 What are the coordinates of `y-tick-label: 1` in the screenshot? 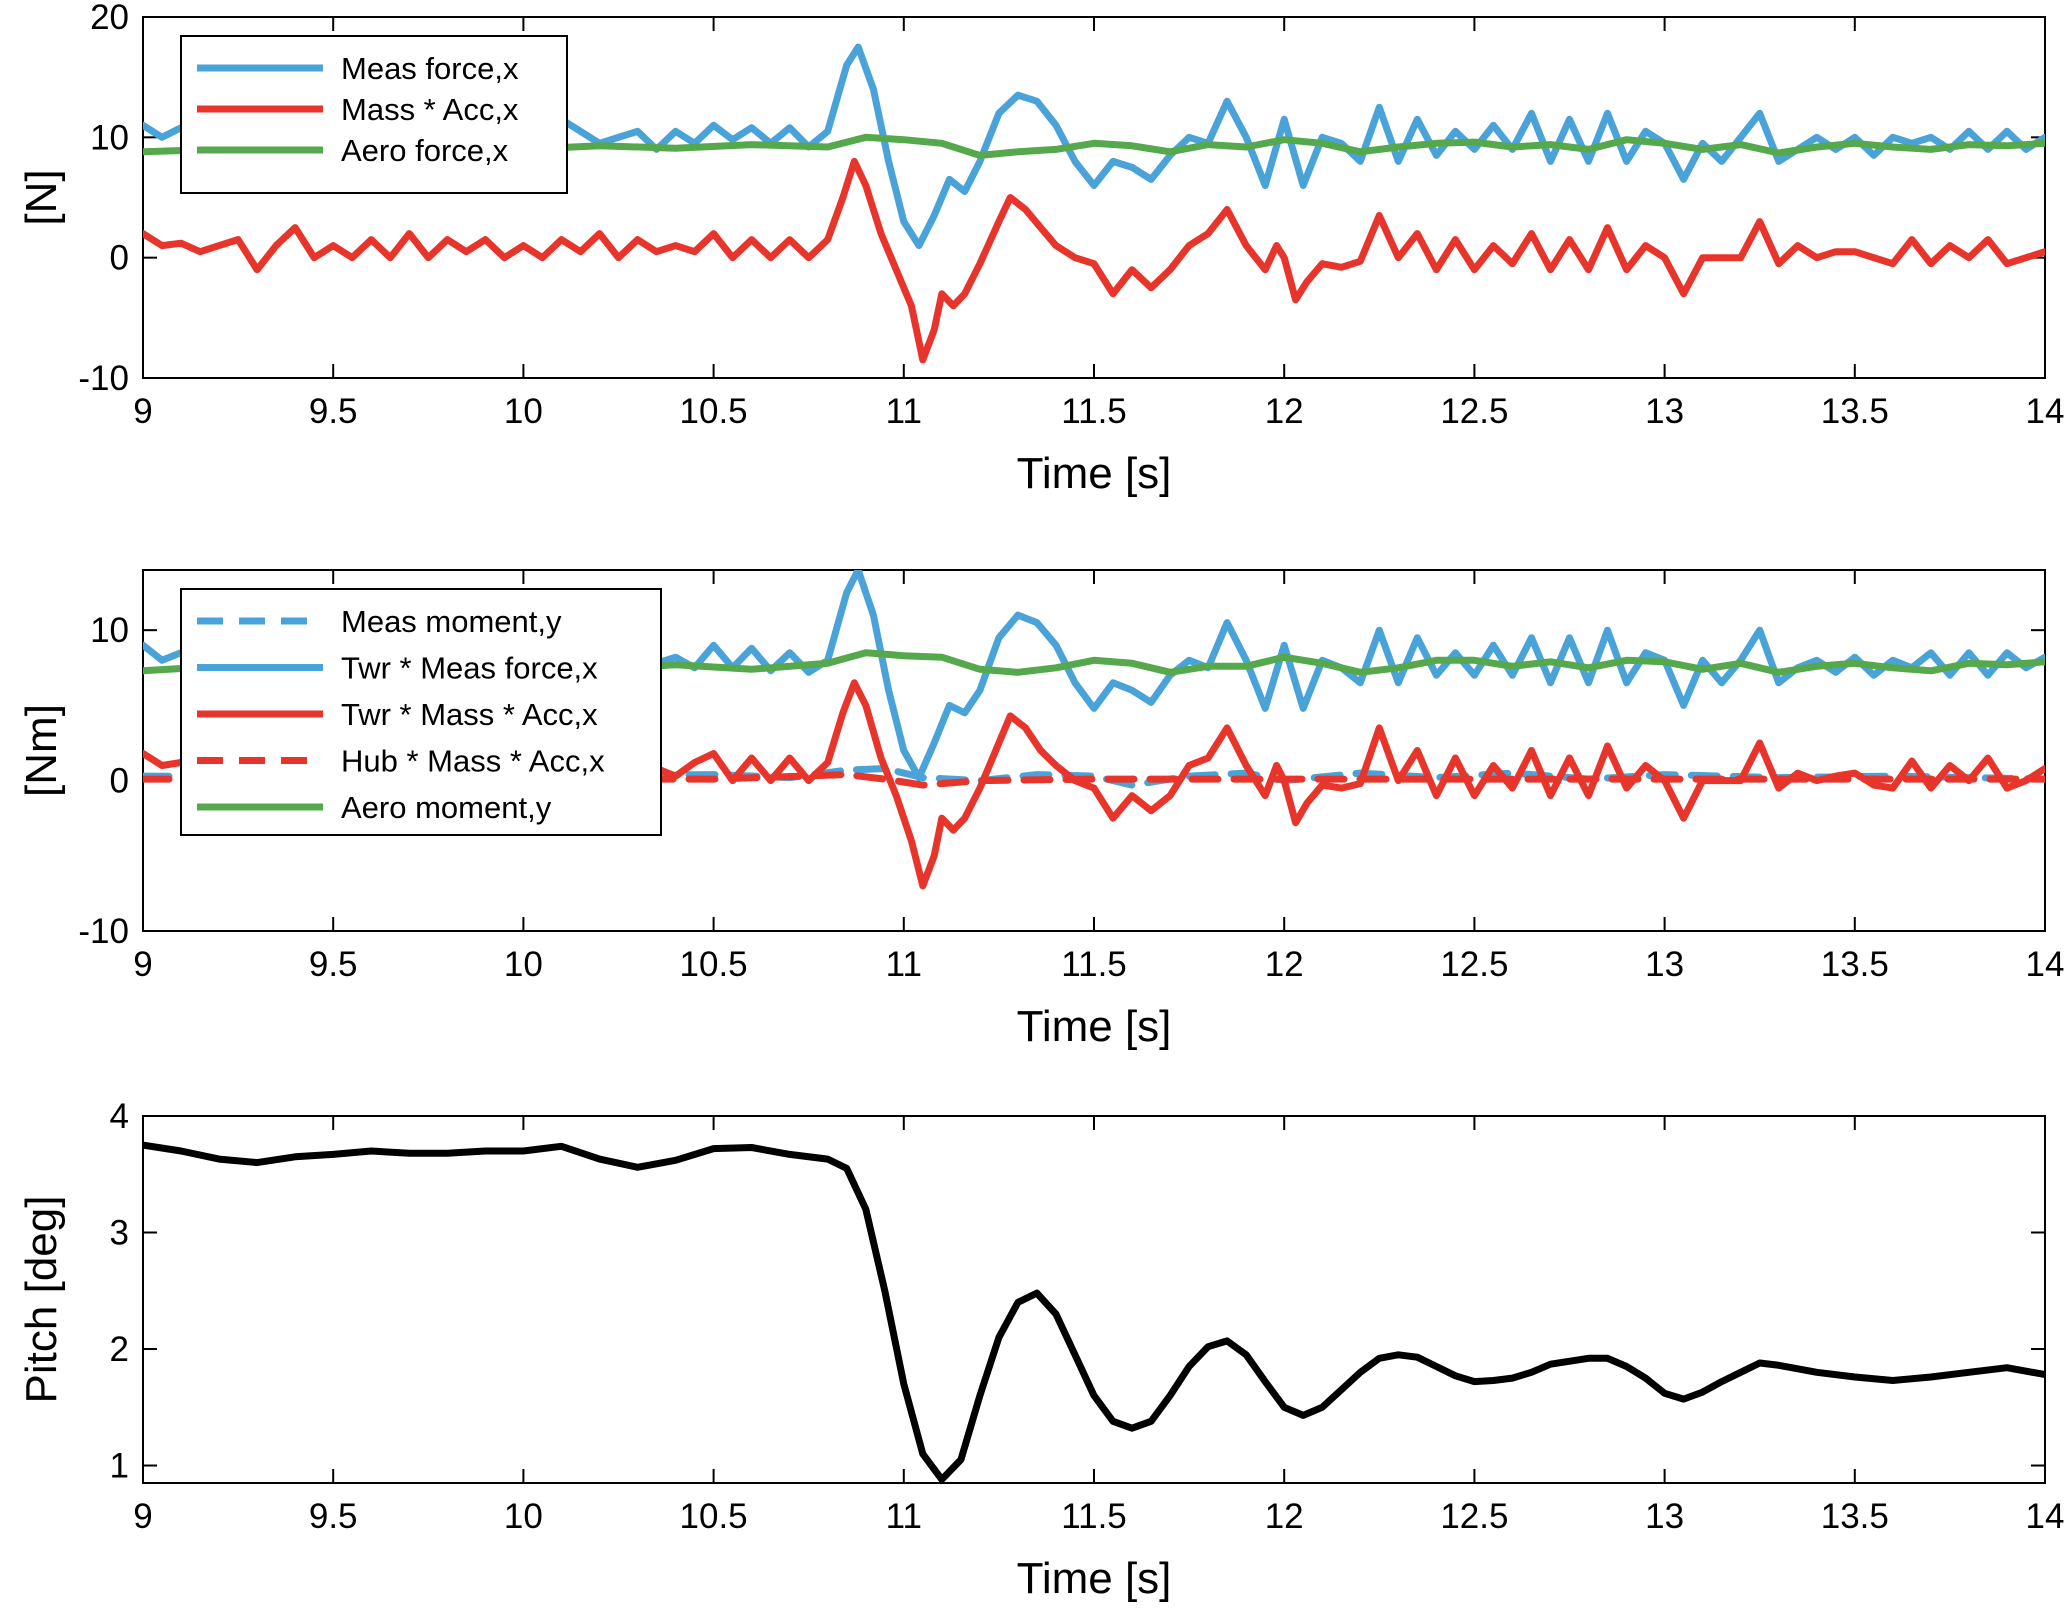 It's located at (119, 1466).